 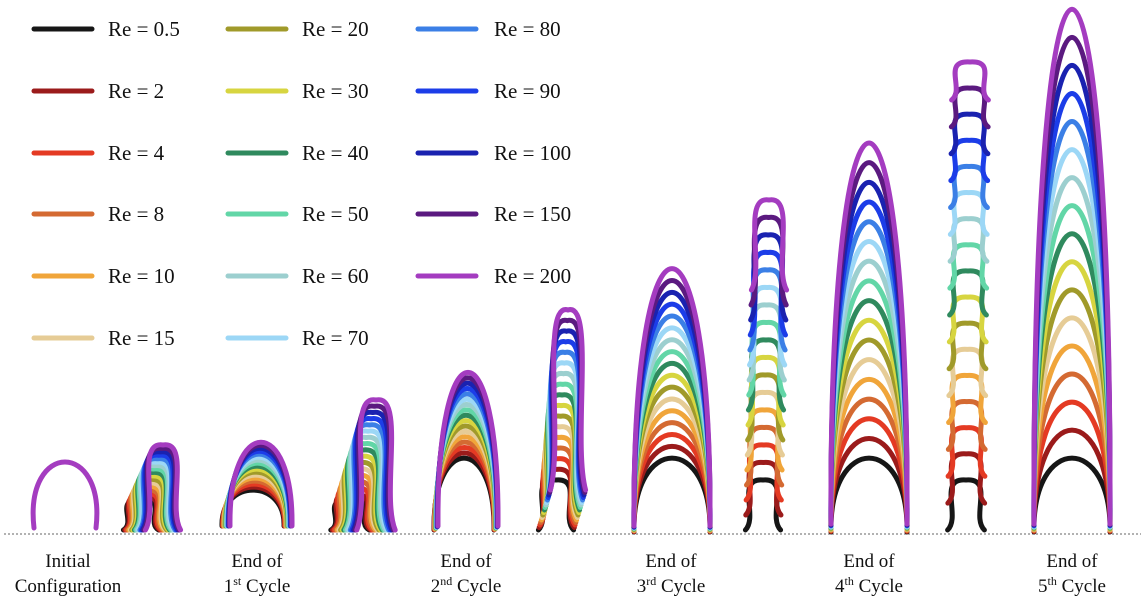 I want to click on caption-ordinal: 1, so click(x=229, y=586).